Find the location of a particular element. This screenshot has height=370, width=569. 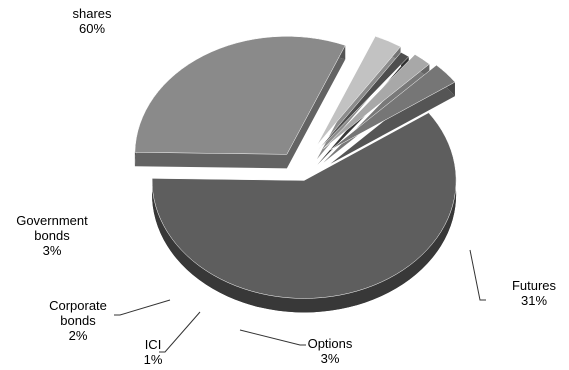

pie-slice-side-government-bonds is located at coordinates (392, 121).